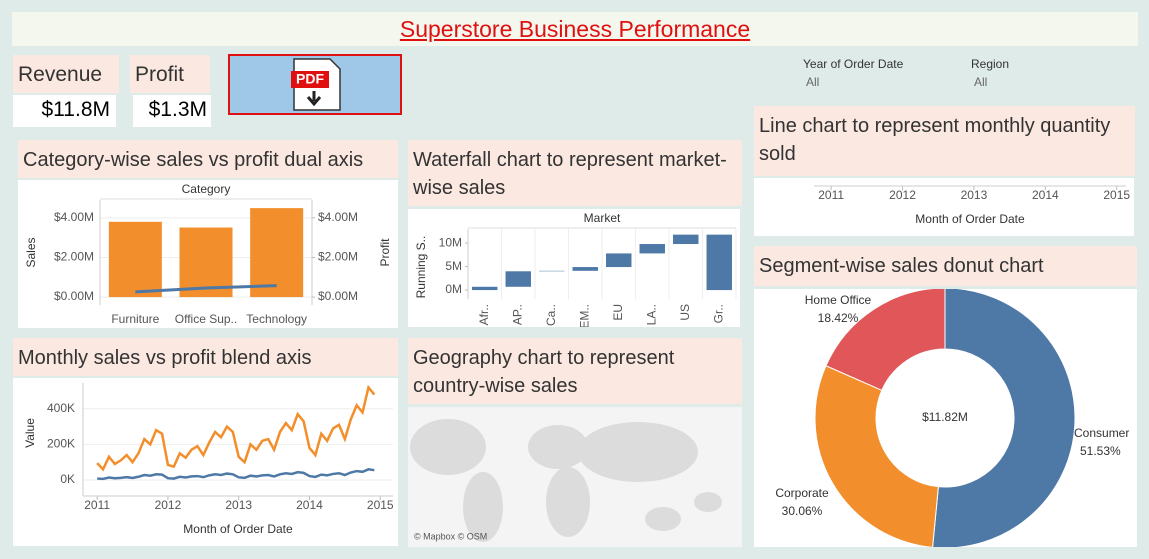  Describe the element at coordinates (385, 252) in the screenshot. I see `axis-title: Profit` at that location.